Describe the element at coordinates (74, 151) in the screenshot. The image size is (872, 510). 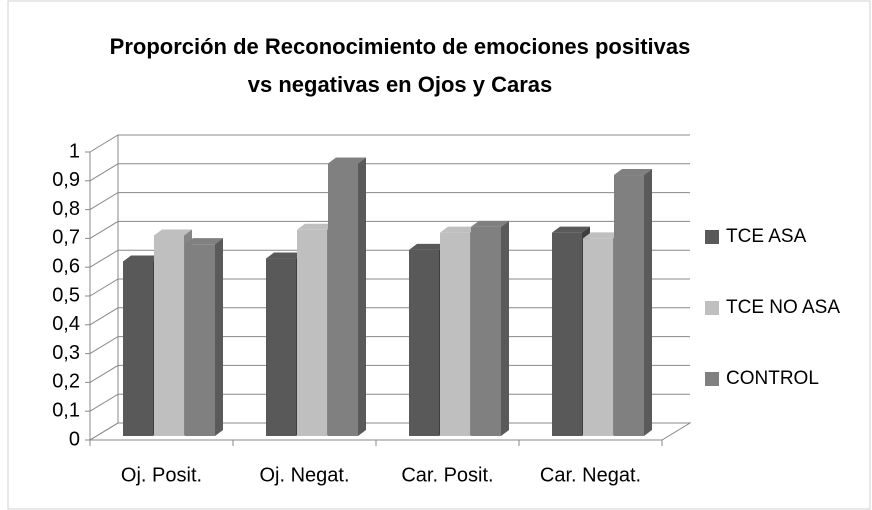
I see `y-tick-label: 1` at that location.